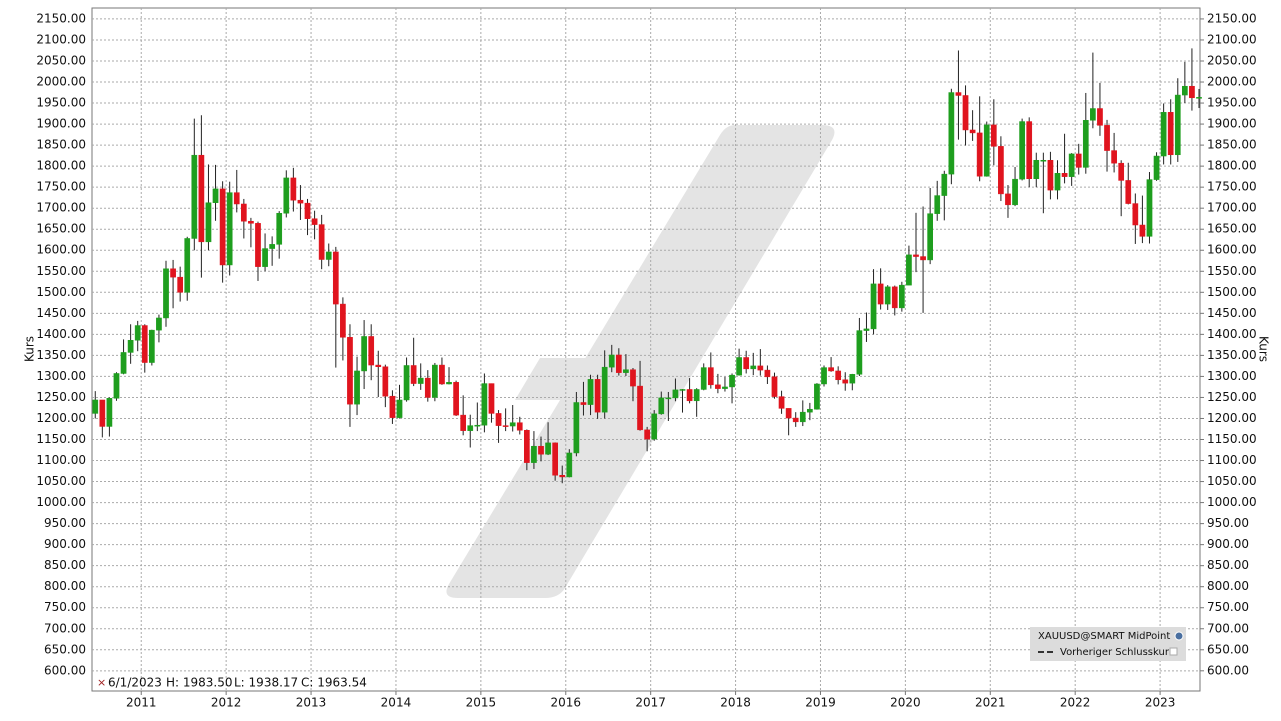 Image resolution: width=1281 pixels, height=721 pixels. Describe the element at coordinates (61, 418) in the screenshot. I see `y-tick-label: 1200.00` at that location.